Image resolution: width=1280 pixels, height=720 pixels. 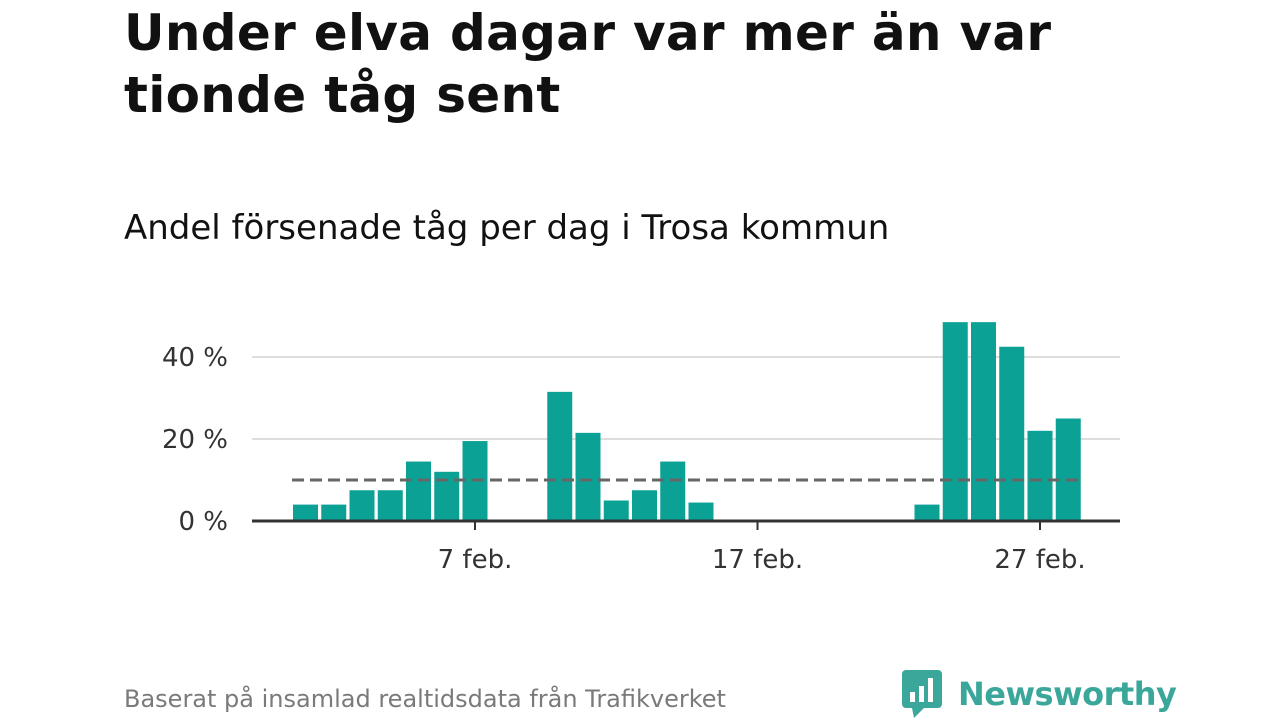 What do you see at coordinates (922, 694) in the screenshot?
I see `bar-chart-logo-icon` at bounding box center [922, 694].